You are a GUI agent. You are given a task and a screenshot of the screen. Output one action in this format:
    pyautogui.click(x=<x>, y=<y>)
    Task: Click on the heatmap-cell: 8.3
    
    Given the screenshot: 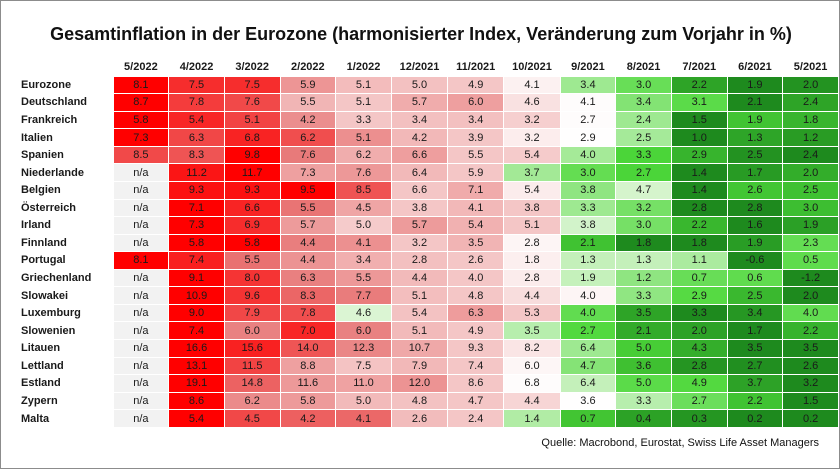 What is the action you would take?
    pyautogui.click(x=196, y=155)
    